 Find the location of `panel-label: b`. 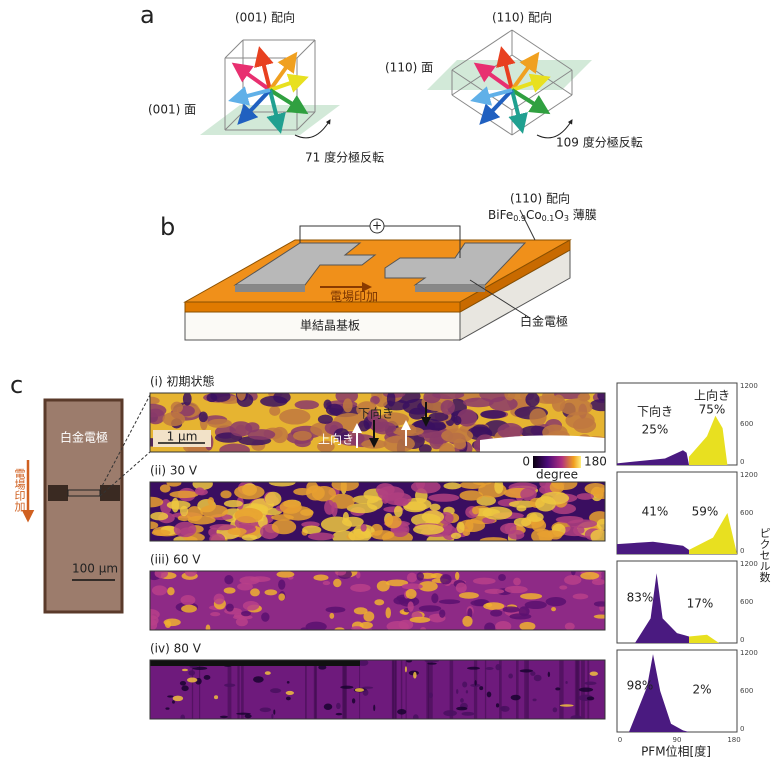

panel-label: b is located at coordinates (167, 227).